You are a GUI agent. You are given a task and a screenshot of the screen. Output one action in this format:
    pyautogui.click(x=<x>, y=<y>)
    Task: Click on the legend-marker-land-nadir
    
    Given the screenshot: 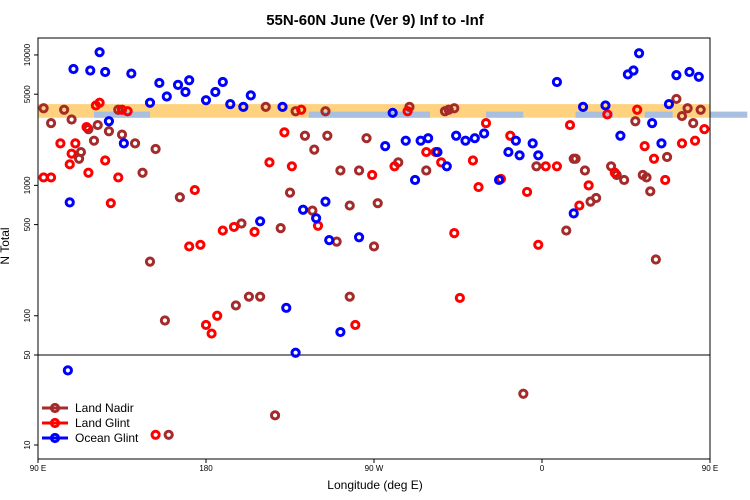 What is the action you would take?
    pyautogui.click(x=55, y=408)
    